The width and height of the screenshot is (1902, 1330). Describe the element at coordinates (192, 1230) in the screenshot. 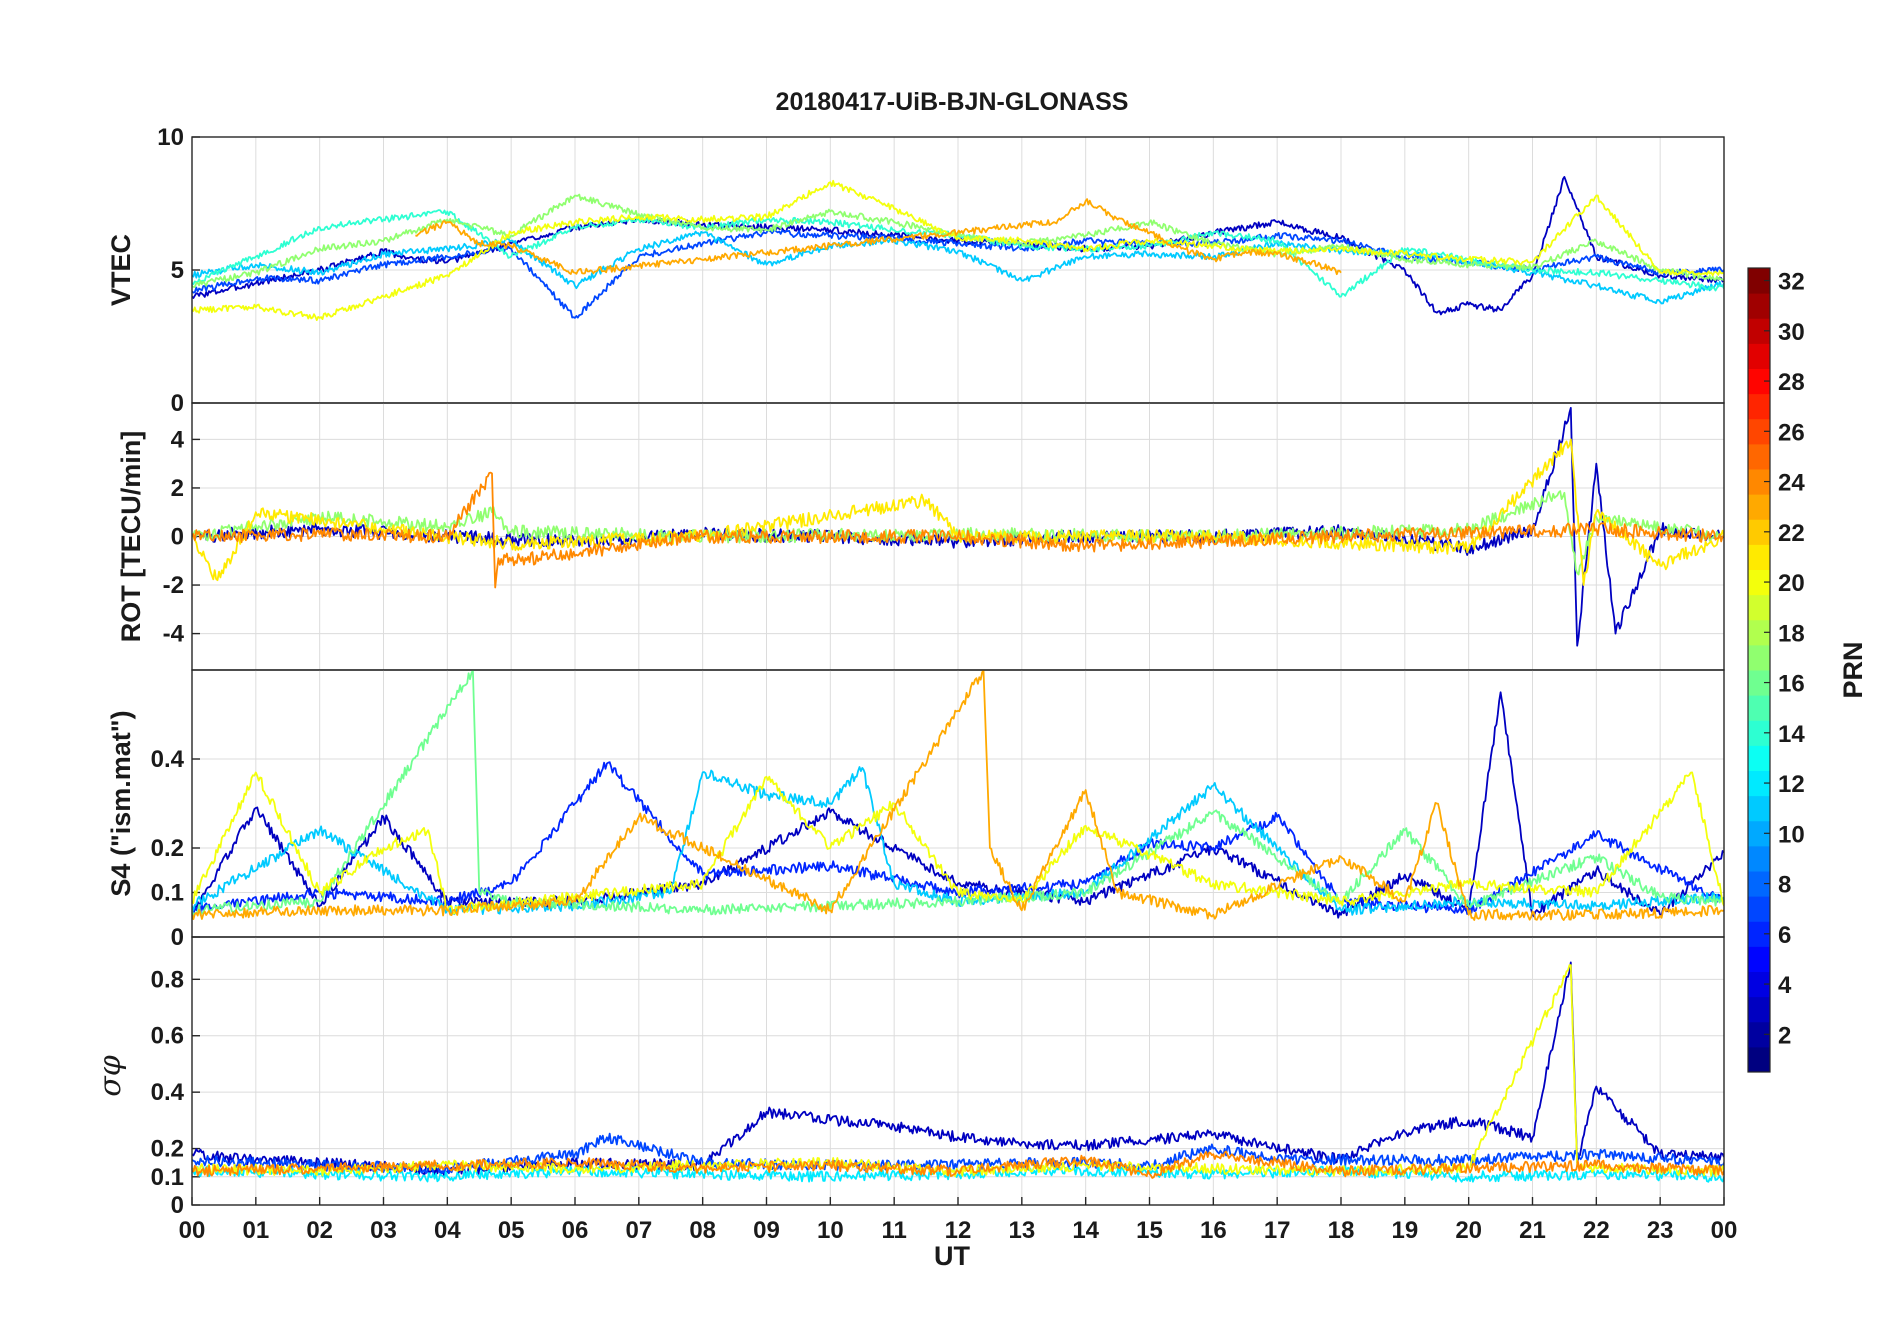

I see `x-tick-label: 00` at that location.